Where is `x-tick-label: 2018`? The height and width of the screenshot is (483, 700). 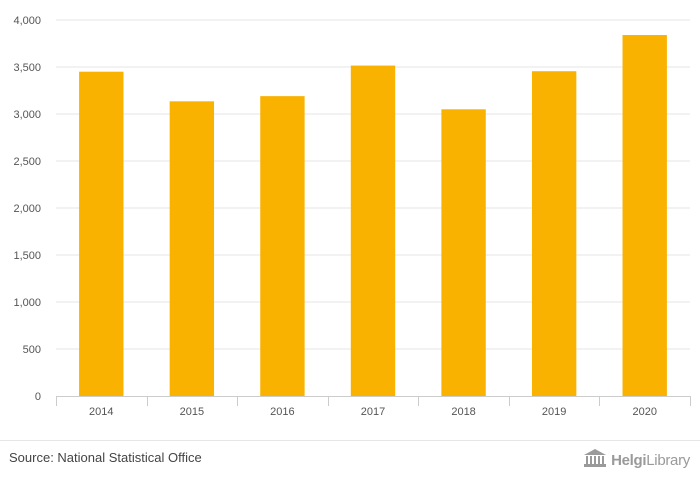
x-tick-label: 2018 is located at coordinates (463, 412).